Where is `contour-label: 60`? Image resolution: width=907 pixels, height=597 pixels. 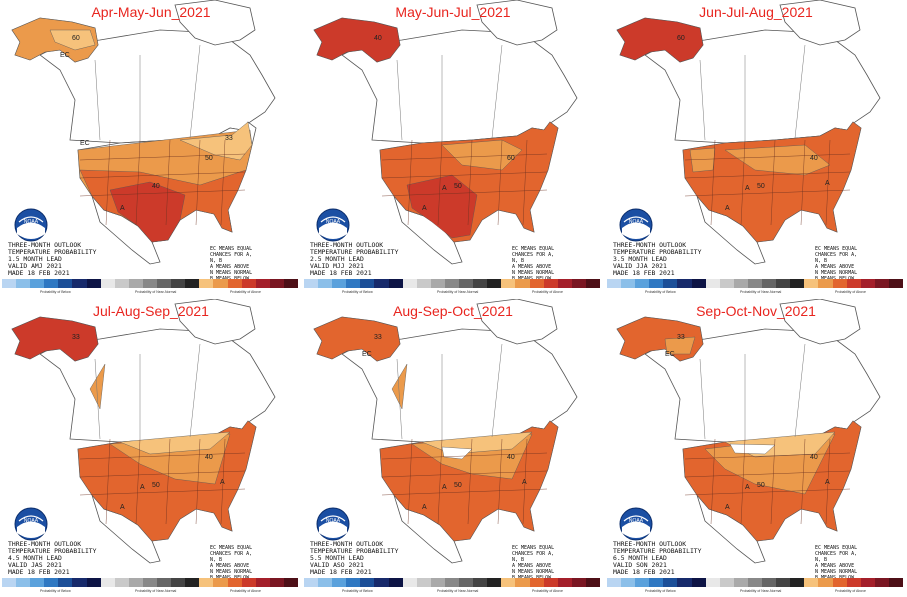
contour-label: 60 is located at coordinates (511, 158).